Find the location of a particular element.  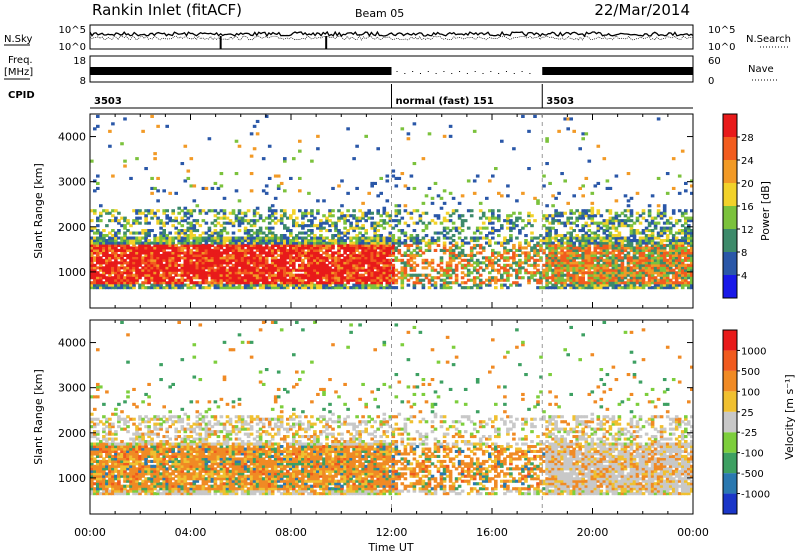

power-colorbar-tick-label: 12 is located at coordinates (747, 230).